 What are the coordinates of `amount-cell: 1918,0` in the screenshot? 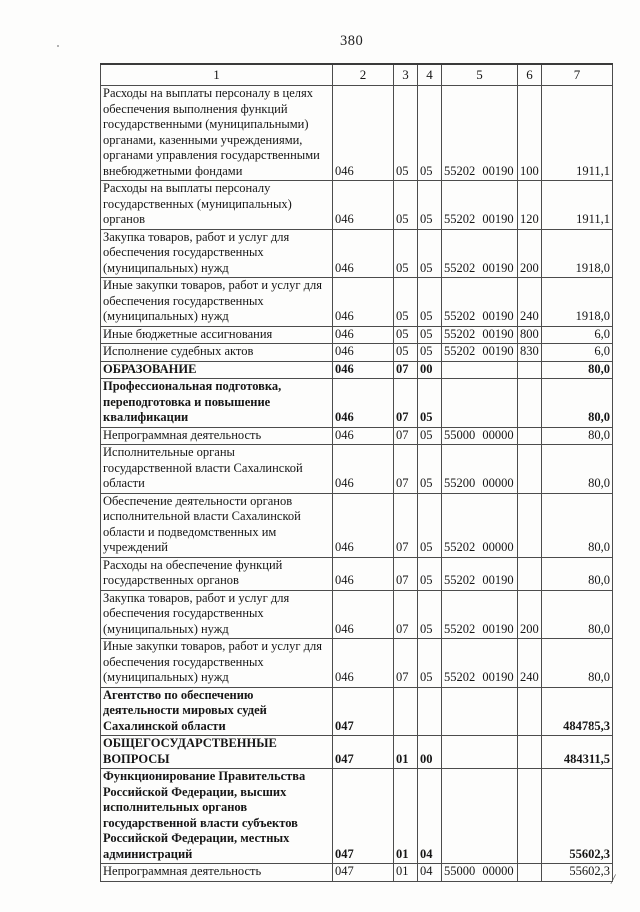 It's located at (577, 302).